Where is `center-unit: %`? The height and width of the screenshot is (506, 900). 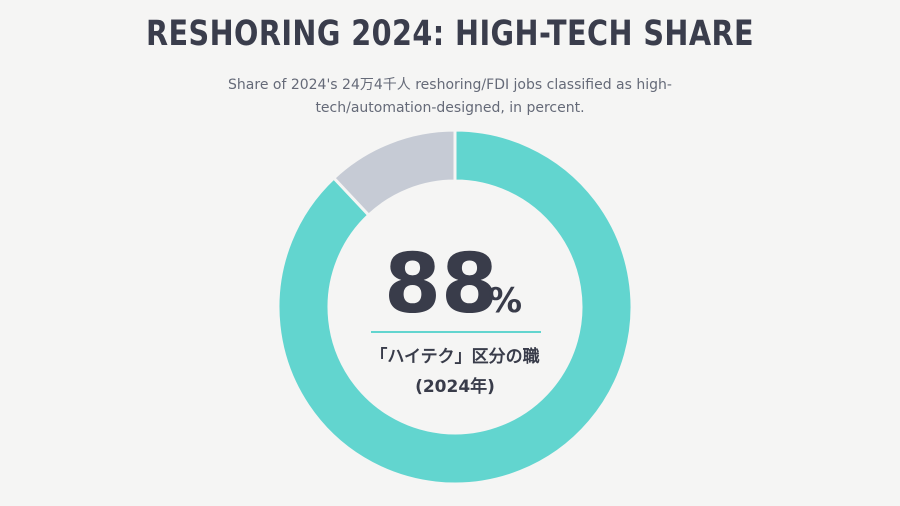 center-unit: % is located at coordinates (505, 301).